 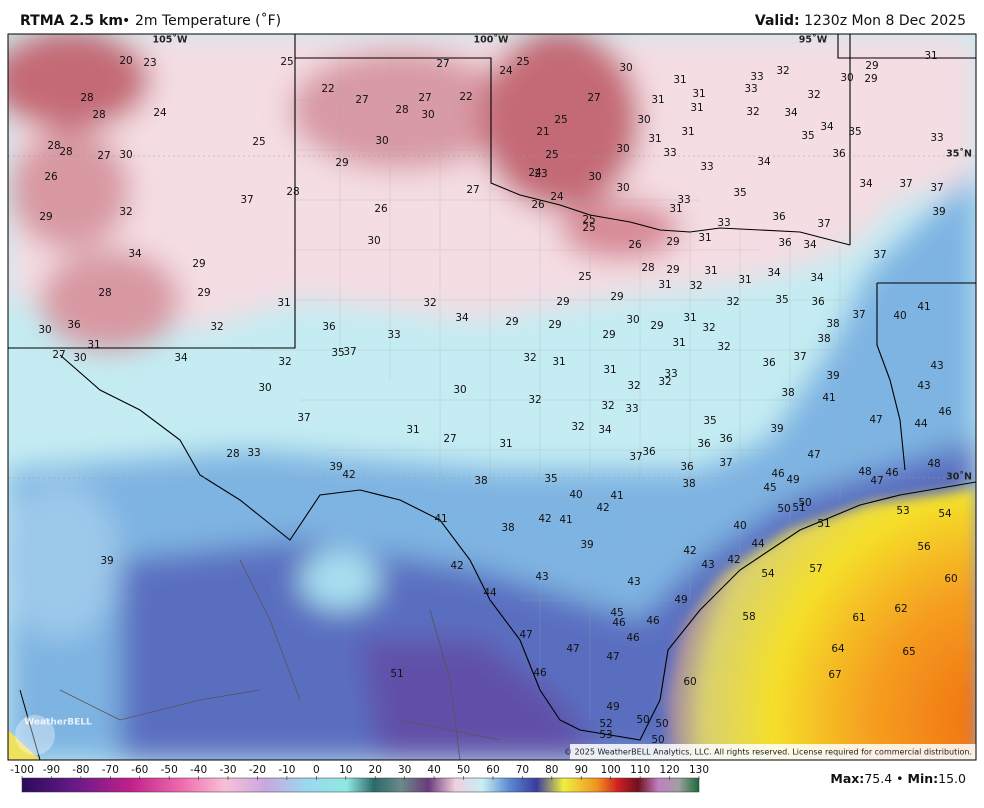 What do you see at coordinates (689, 682) in the screenshot?
I see `station-value: 60` at bounding box center [689, 682].